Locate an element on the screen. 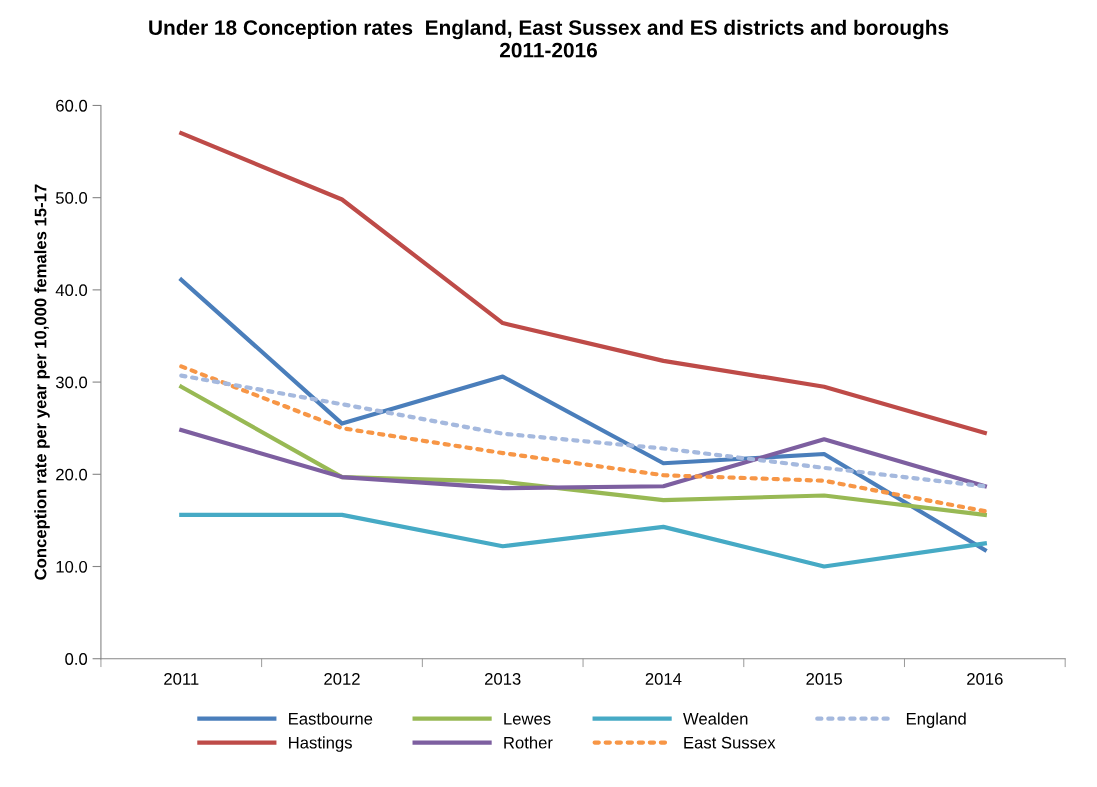  x-tick-label: 2012 is located at coordinates (342, 679).